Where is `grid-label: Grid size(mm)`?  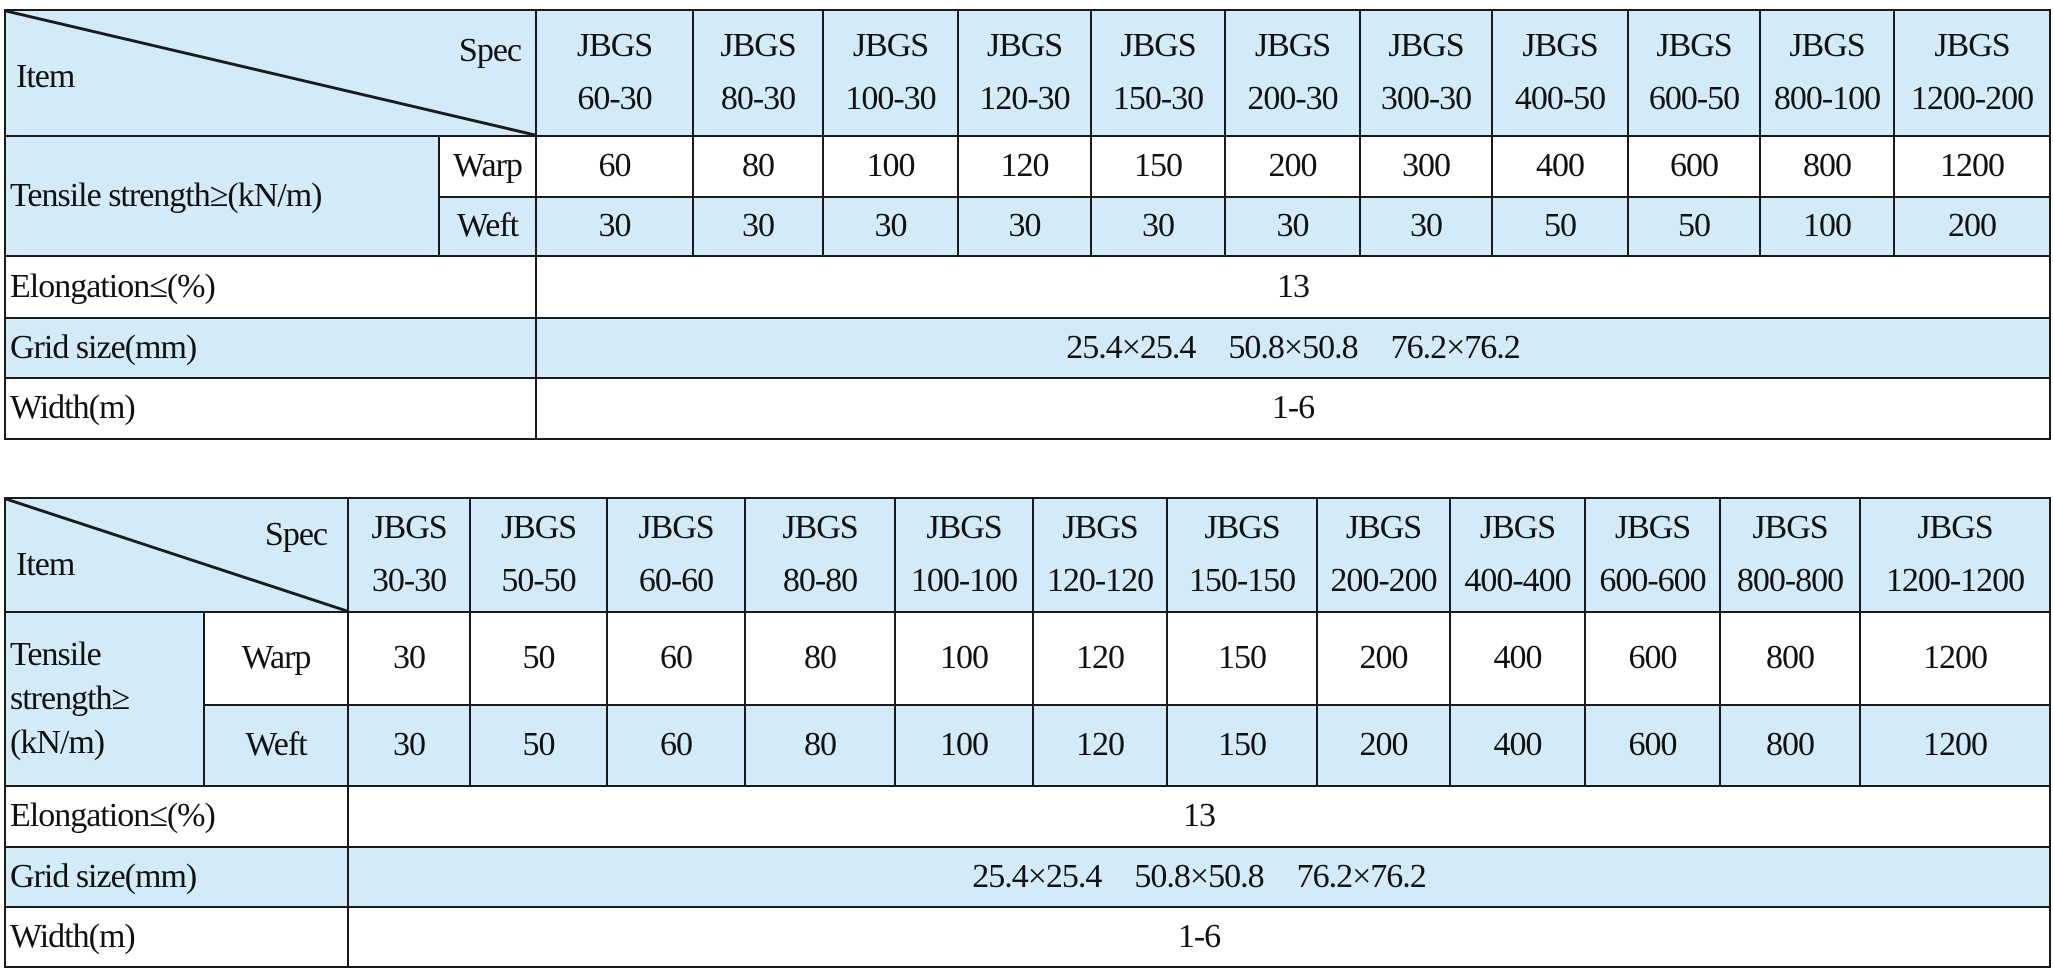
grid-label: Grid size(mm) is located at coordinates (176, 877).